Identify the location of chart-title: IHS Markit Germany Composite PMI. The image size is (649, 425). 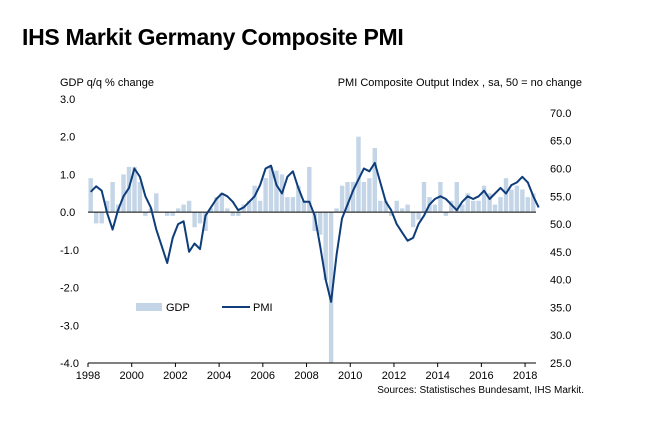
(213, 37).